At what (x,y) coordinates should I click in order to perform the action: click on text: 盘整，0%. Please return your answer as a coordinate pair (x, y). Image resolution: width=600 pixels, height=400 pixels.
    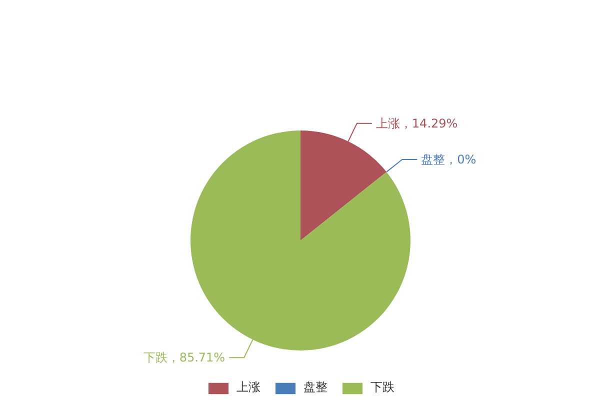
    Looking at the image, I should click on (448, 159).